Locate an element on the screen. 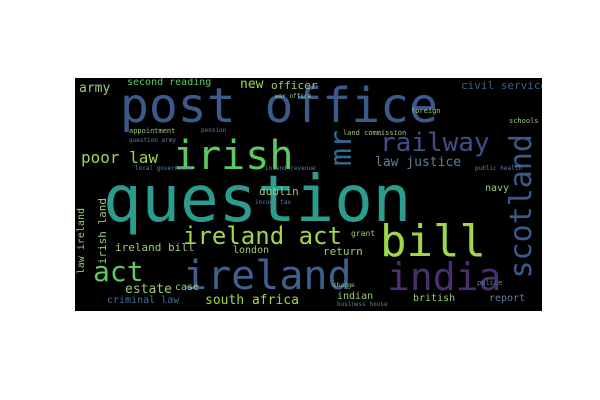 The height and width of the screenshot is (400, 600). word-poor-law: poor law is located at coordinates (120, 157).